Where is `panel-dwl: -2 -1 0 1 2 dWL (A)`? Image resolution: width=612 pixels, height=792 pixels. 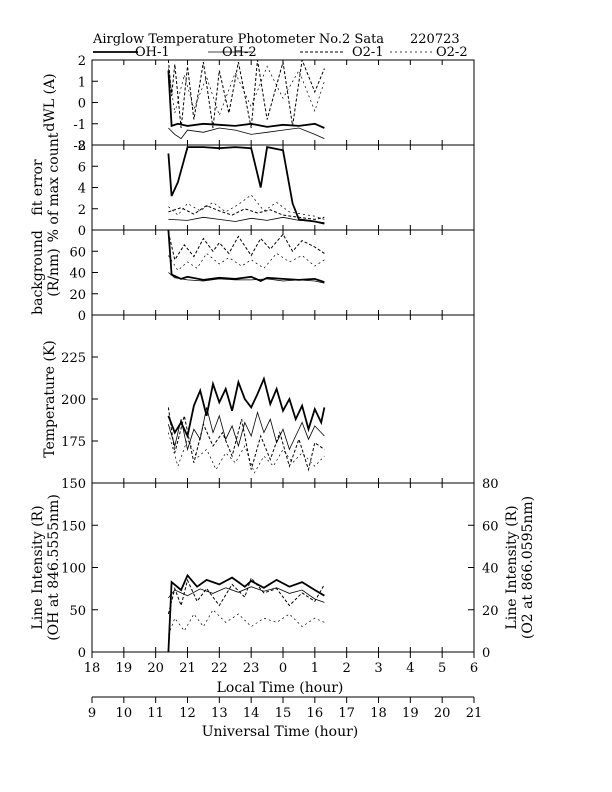
panel-dwl: -2 -1 0 1 2 dWL (A) is located at coordinates (258, 104).